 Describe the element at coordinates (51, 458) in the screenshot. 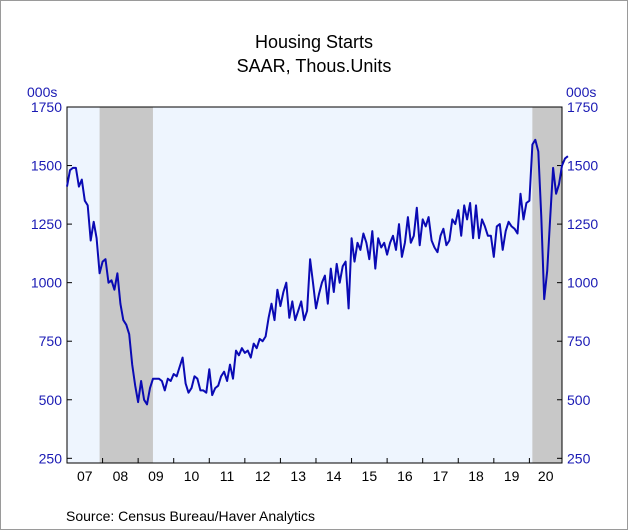

I see `y-tick-label-left: 250` at that location.